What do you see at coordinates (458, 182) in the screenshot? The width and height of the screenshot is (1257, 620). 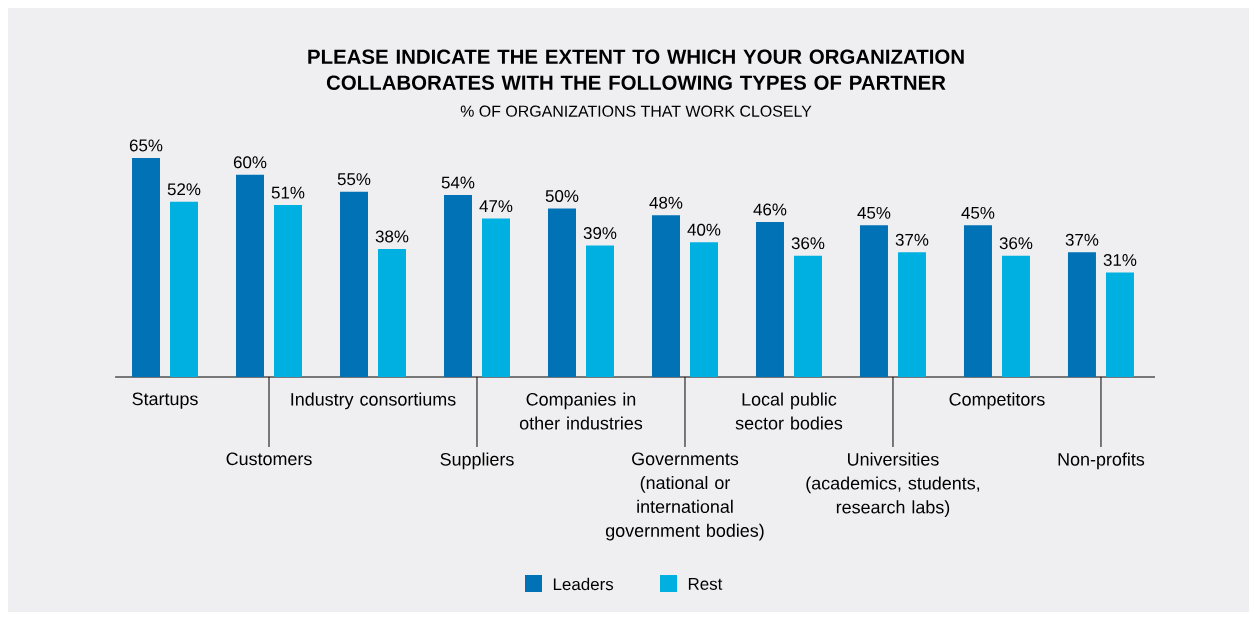 I see `data-label: 54%` at bounding box center [458, 182].